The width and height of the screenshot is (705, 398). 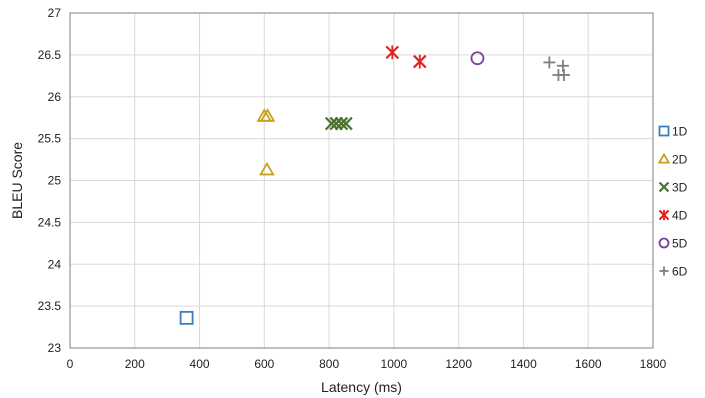 What do you see at coordinates (55, 264) in the screenshot?
I see `y-tick-label: 24` at bounding box center [55, 264].